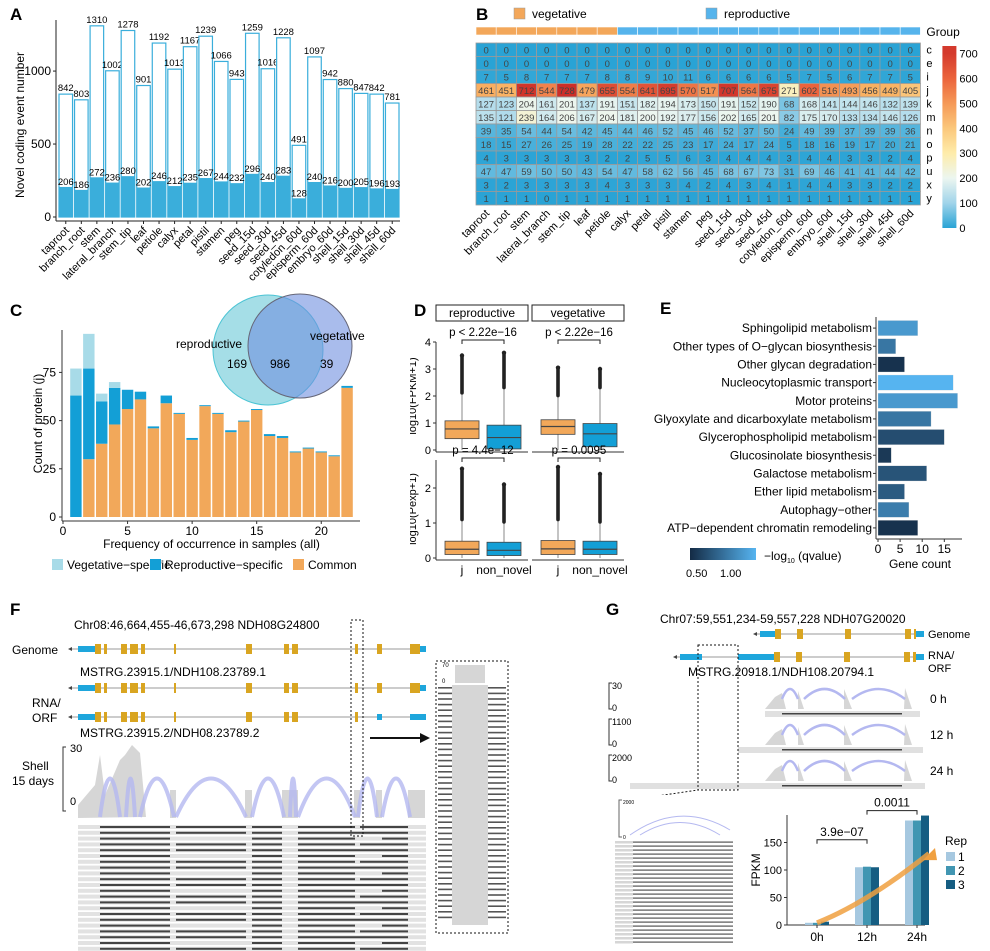 This screenshot has height=951, width=990. Describe the element at coordinates (526, 145) in the screenshot. I see `b-cell-value: 27` at that location.